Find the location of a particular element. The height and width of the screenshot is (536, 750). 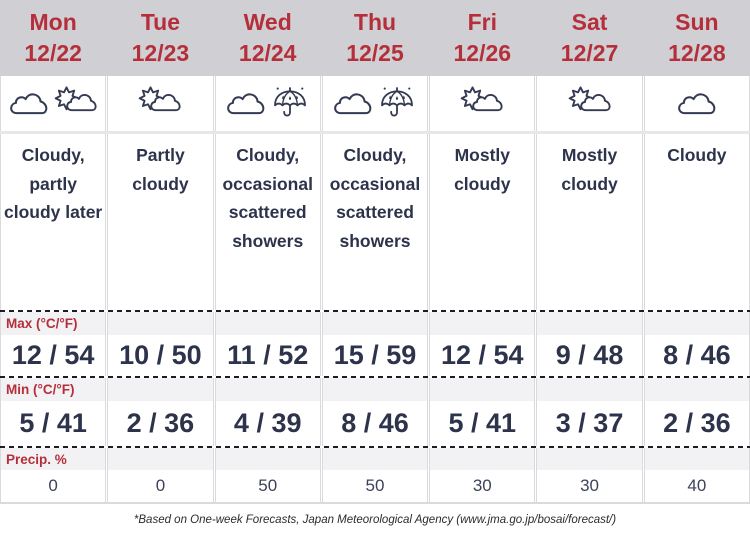

day-date: 12/25 is located at coordinates (375, 53).